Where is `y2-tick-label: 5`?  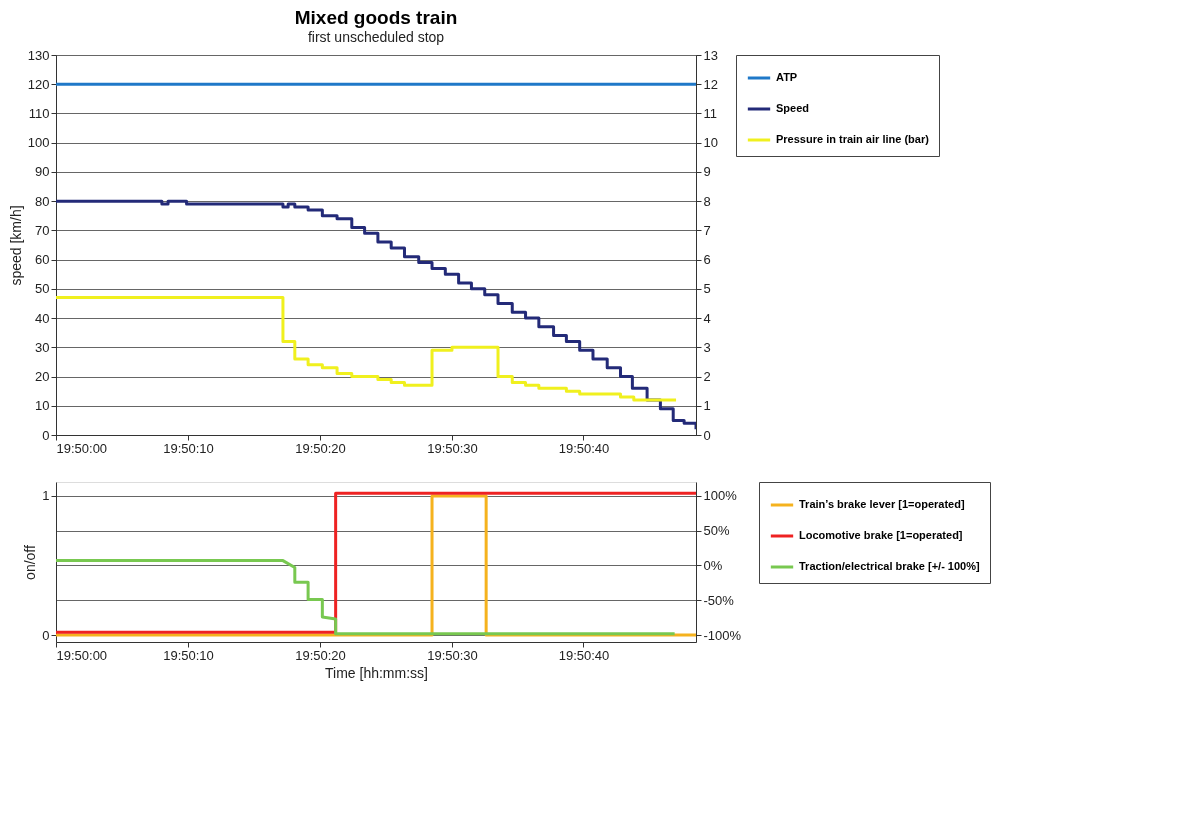 y2-tick-label: 5 is located at coordinates (707, 289).